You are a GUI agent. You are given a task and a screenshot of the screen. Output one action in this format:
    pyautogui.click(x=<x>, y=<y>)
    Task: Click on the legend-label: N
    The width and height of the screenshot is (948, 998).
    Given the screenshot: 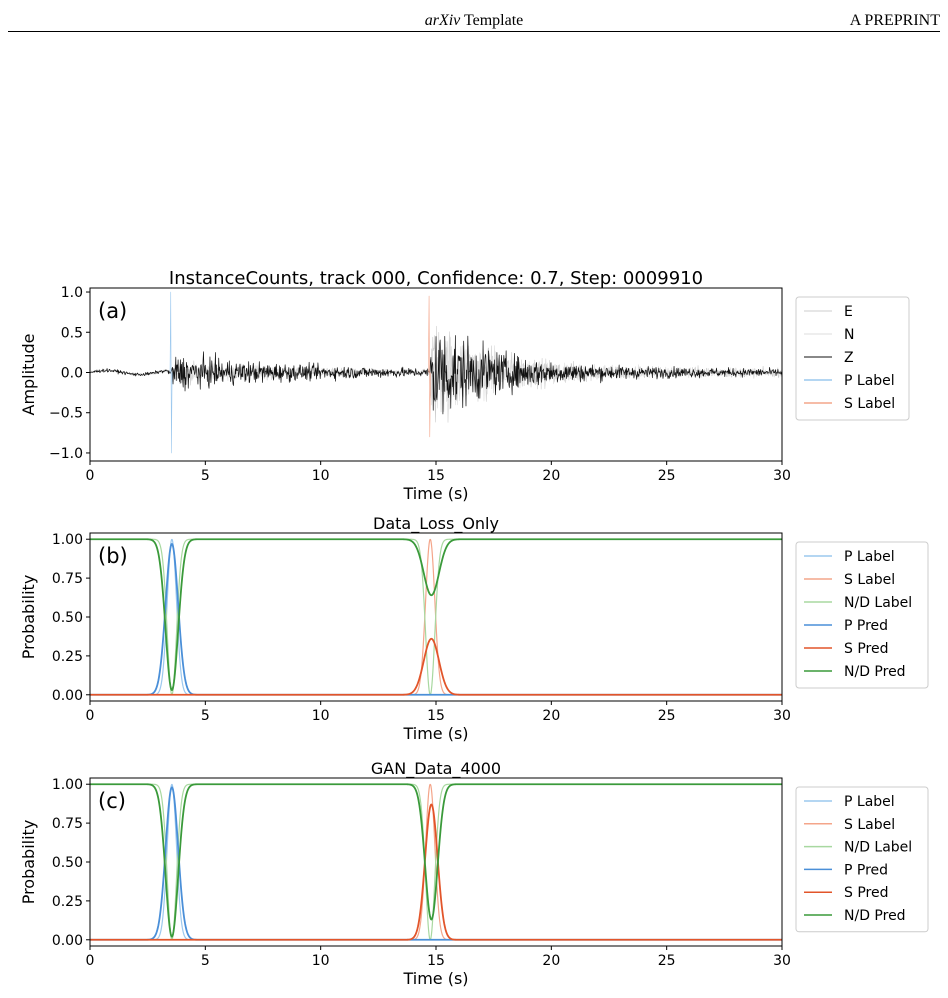 What is the action you would take?
    pyautogui.click(x=849, y=335)
    